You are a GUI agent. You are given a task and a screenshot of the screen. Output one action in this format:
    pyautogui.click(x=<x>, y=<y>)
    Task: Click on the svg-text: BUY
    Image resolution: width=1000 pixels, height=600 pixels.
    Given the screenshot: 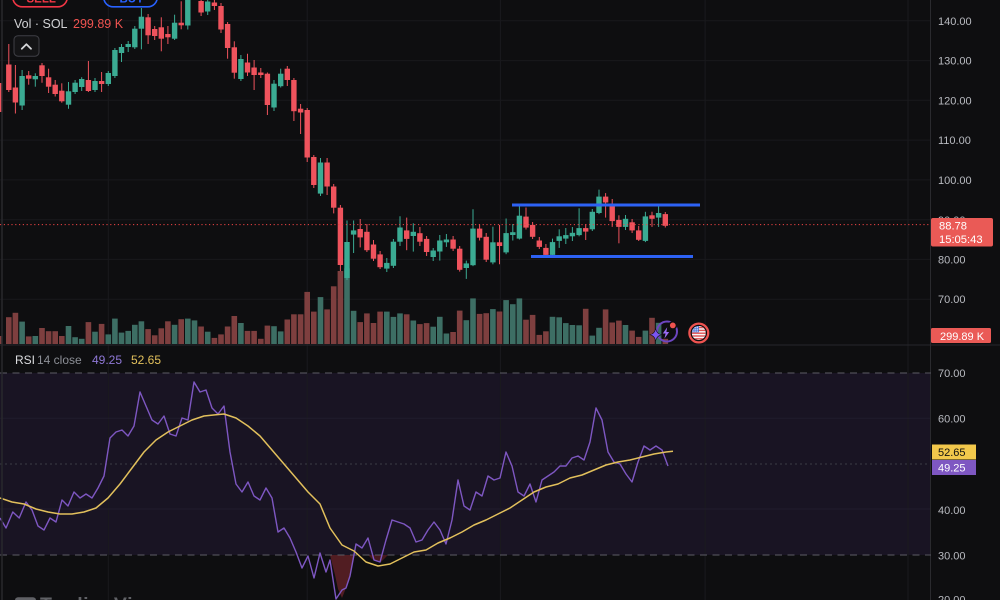 What is the action you would take?
    pyautogui.click(x=132, y=3)
    